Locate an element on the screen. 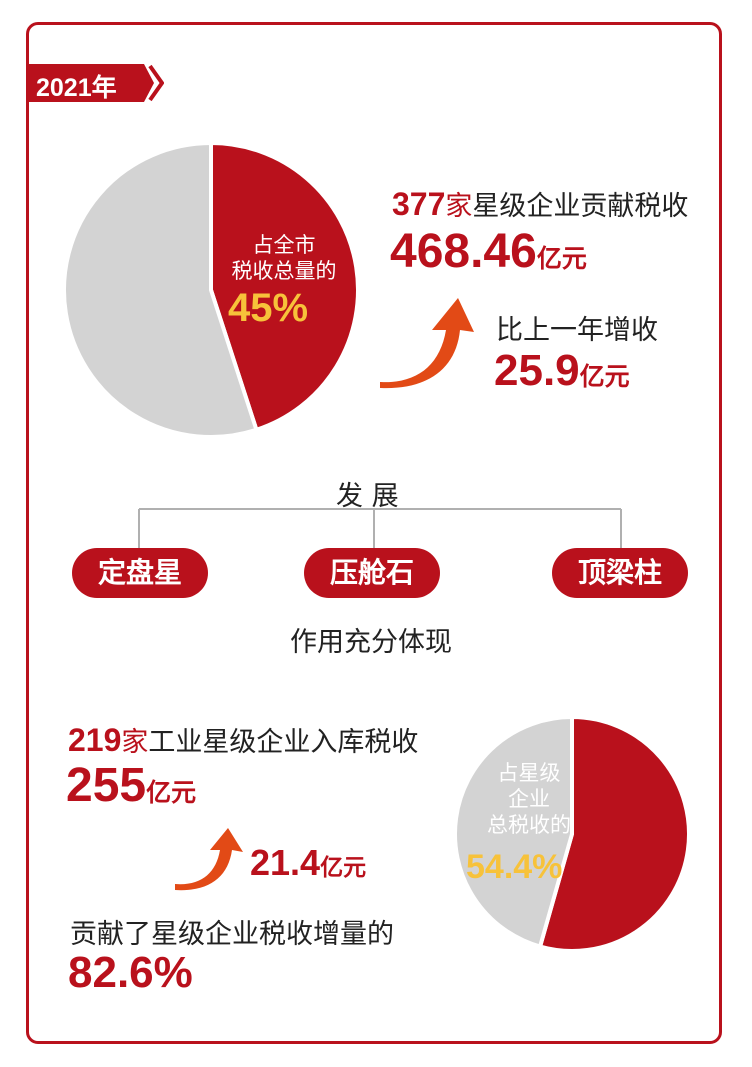 The height and width of the screenshot is (1067, 752). pie1-label: 占全市 税收总量的 is located at coordinates (284, 258).